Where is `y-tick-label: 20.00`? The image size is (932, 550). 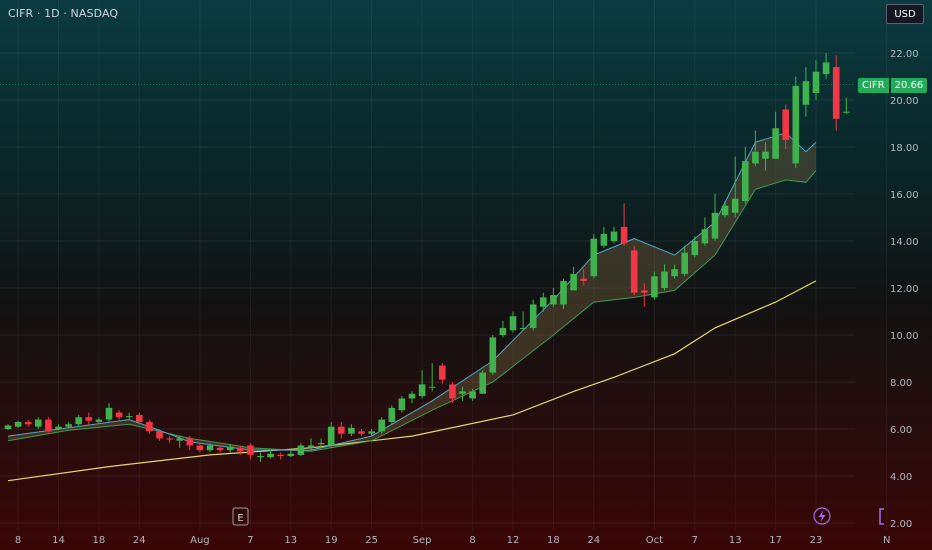
y-tick-label: 20.00 is located at coordinates (904, 101).